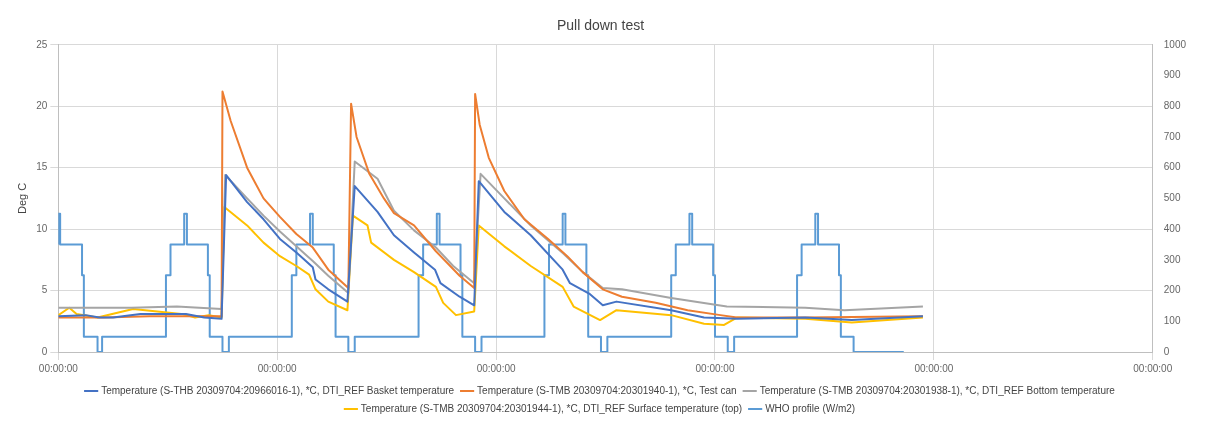  I want to click on legend-label: Temperature (S-TMB 20309704:20301938-1), *C, DTI_REF Bottom temperature, so click(937, 390).